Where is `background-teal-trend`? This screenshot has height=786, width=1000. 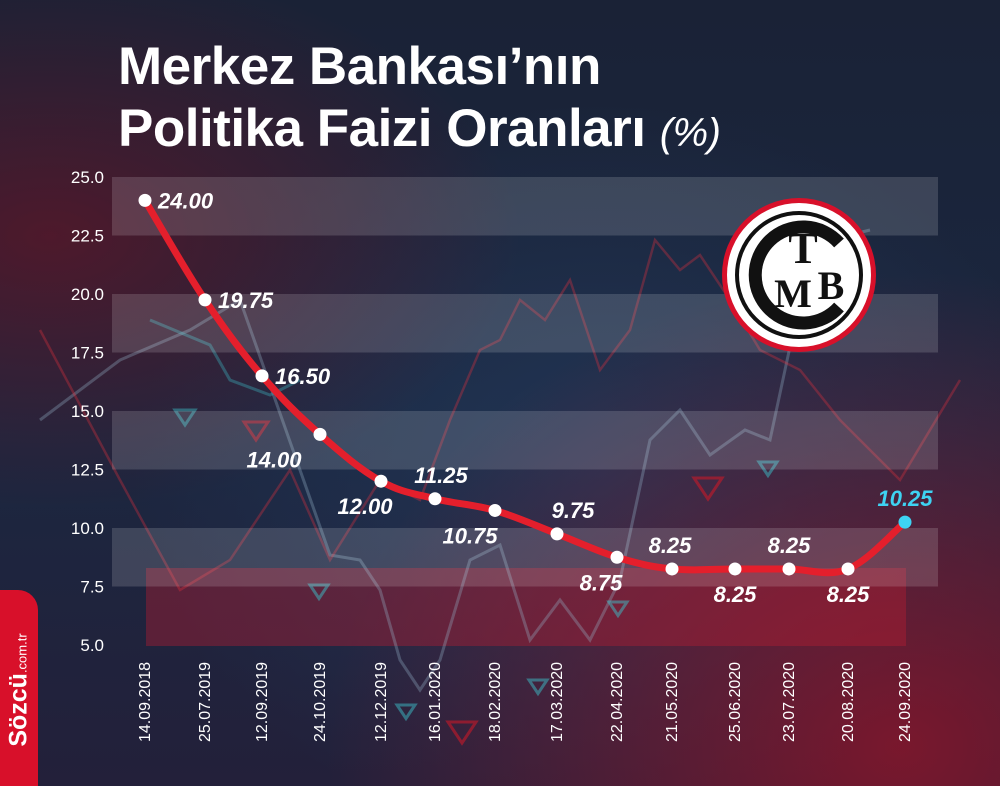
background-teal-trend is located at coordinates (225, 357).